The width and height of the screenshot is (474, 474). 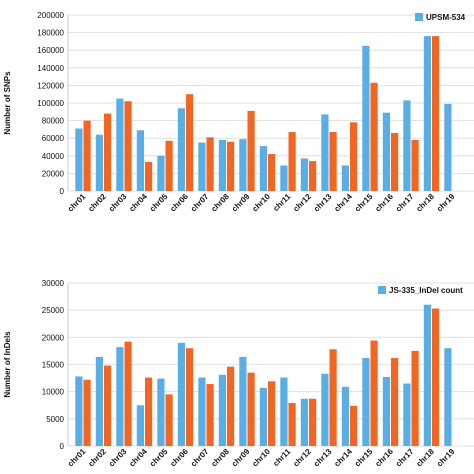 I want to click on bar-chr16-series1, so click(x=386, y=151).